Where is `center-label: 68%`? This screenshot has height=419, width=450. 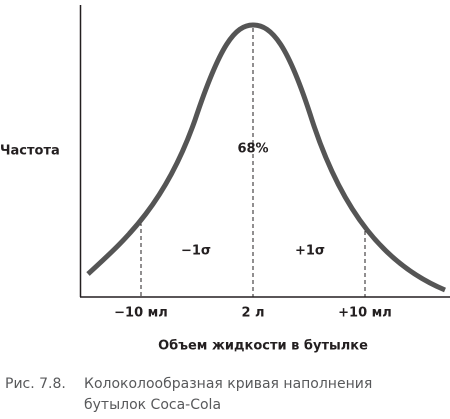
center-label: 68% is located at coordinates (252, 149).